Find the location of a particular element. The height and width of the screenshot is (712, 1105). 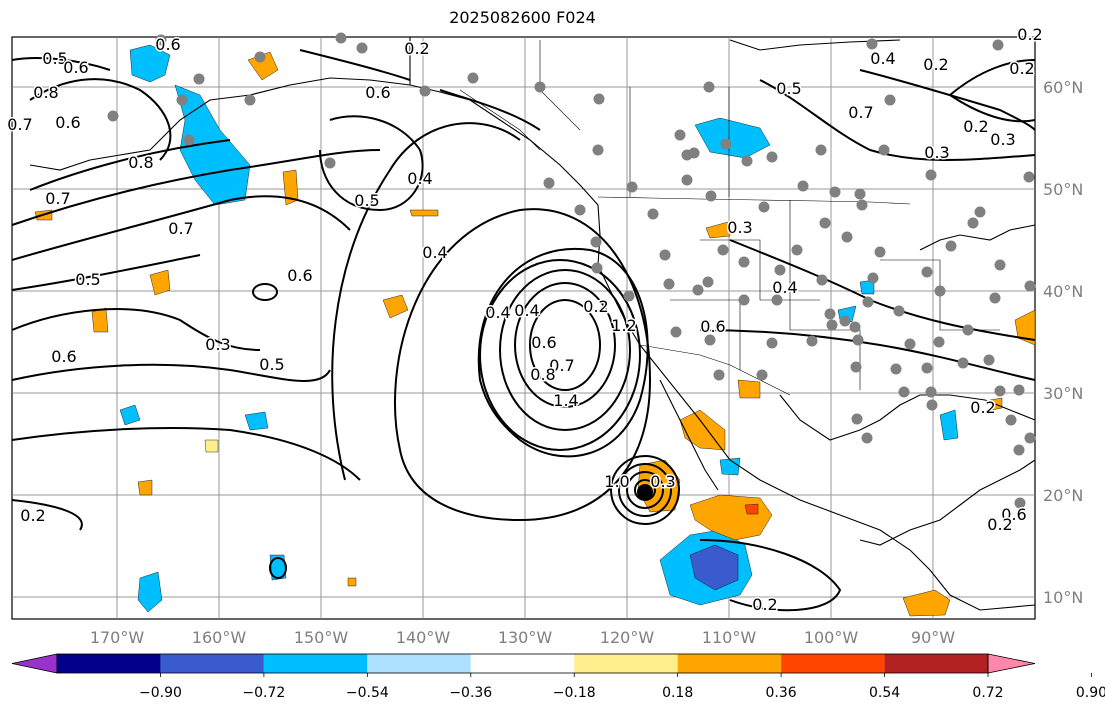

lon-tick-label: 140°W is located at coordinates (423, 637).